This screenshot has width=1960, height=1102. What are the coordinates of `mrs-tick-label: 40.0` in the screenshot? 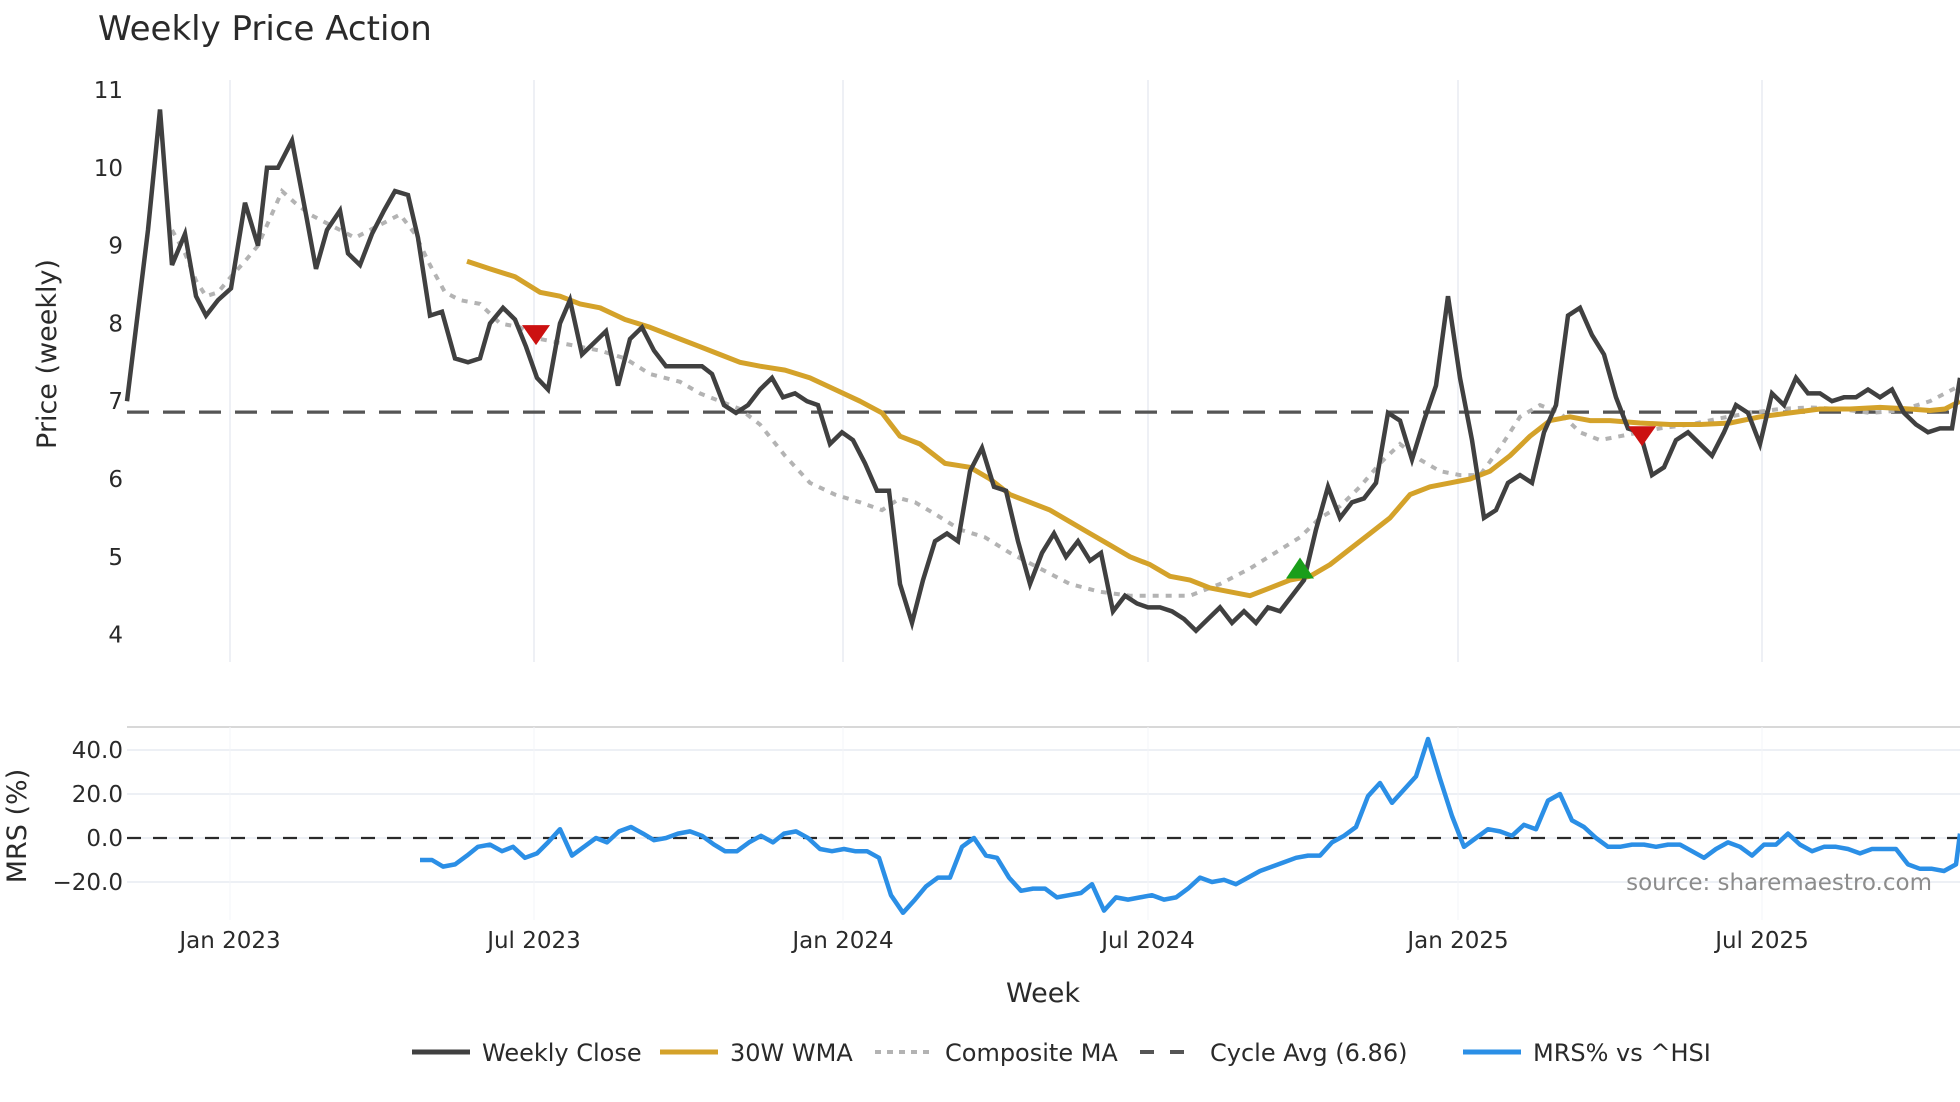 It's located at (97, 751).